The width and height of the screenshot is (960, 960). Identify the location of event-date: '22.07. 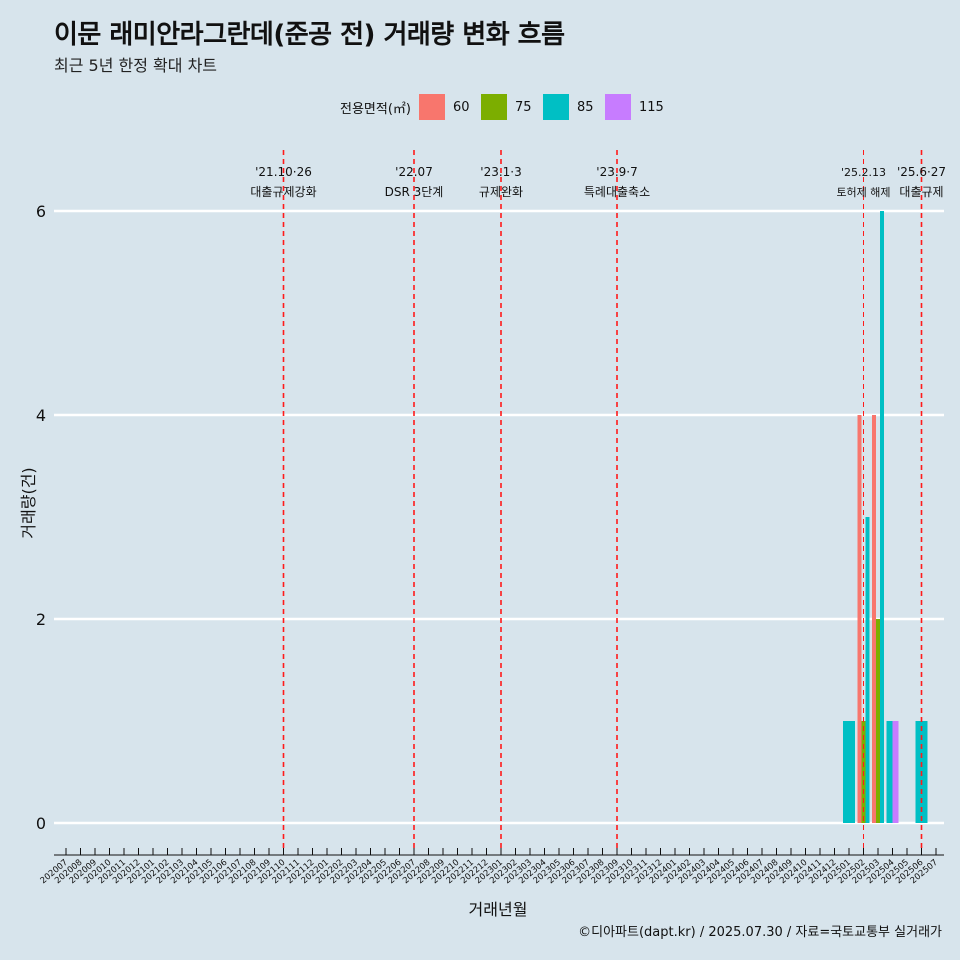
(414, 172).